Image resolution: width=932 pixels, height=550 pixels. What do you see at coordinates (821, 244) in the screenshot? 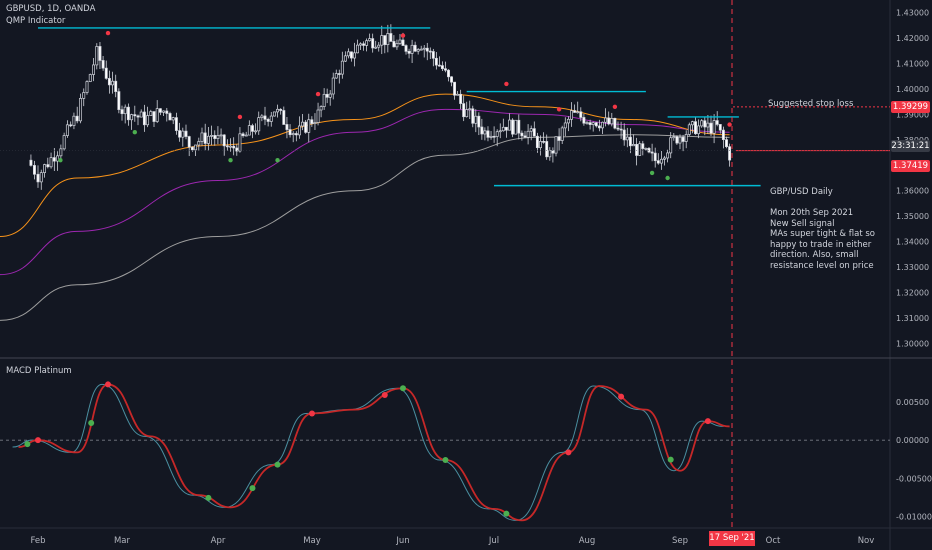
I see `info-line: happy to trade in either` at bounding box center [821, 244].